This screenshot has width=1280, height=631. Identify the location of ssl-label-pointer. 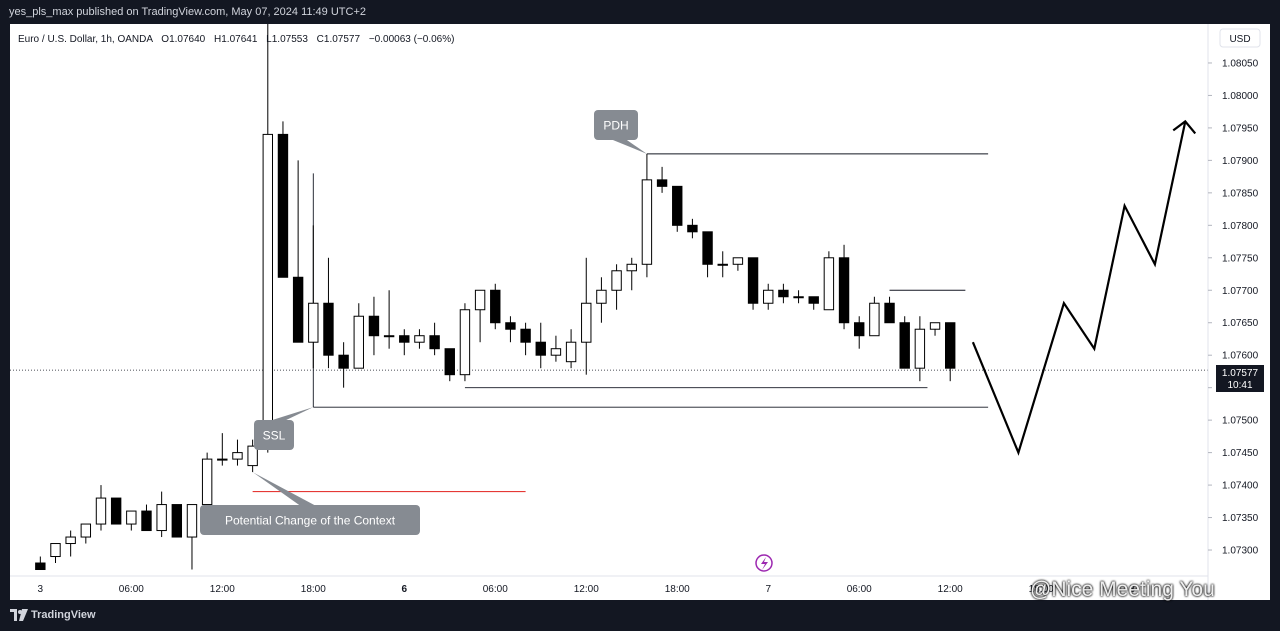
(290, 414).